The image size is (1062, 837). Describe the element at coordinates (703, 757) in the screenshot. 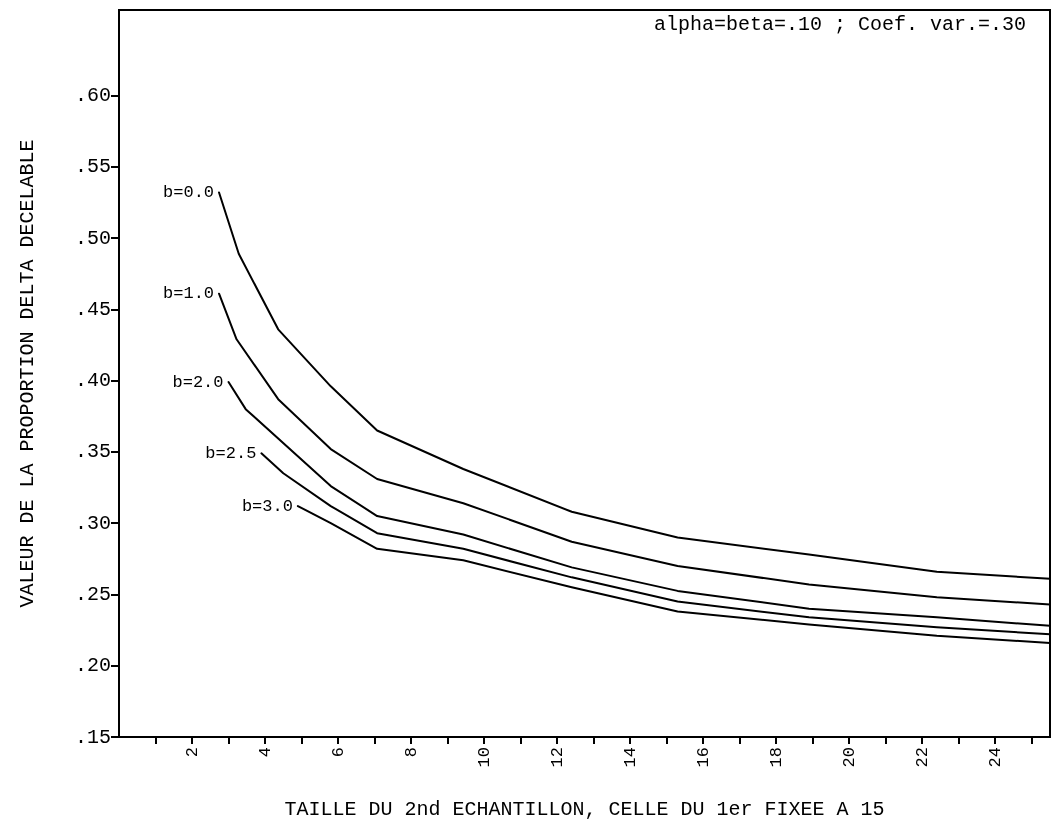

I see `x-tick-label: 16` at that location.